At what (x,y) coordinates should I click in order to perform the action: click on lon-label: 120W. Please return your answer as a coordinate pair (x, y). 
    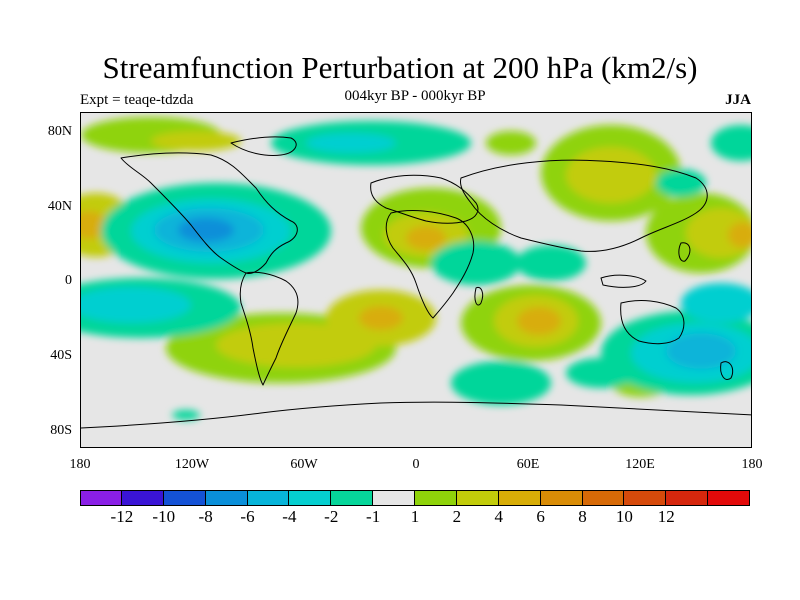
    Looking at the image, I should click on (192, 464).